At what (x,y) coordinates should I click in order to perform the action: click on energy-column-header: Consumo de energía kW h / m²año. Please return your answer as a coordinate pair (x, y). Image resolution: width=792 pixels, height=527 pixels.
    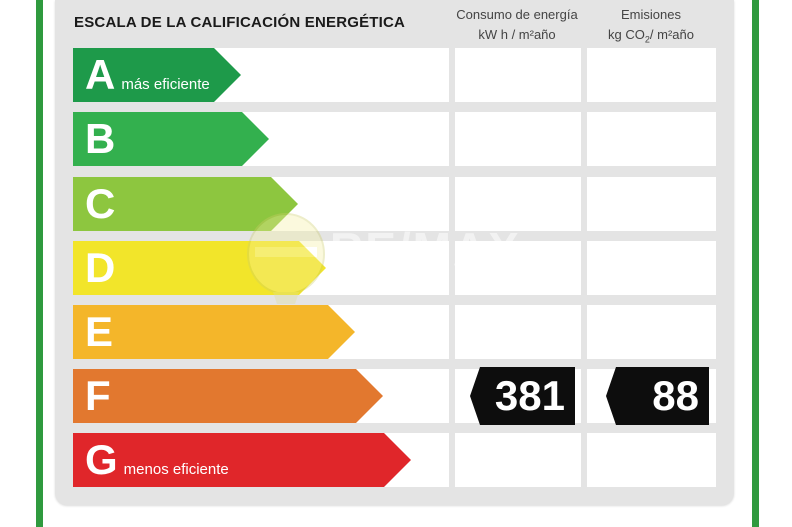
    Looking at the image, I should click on (517, 25).